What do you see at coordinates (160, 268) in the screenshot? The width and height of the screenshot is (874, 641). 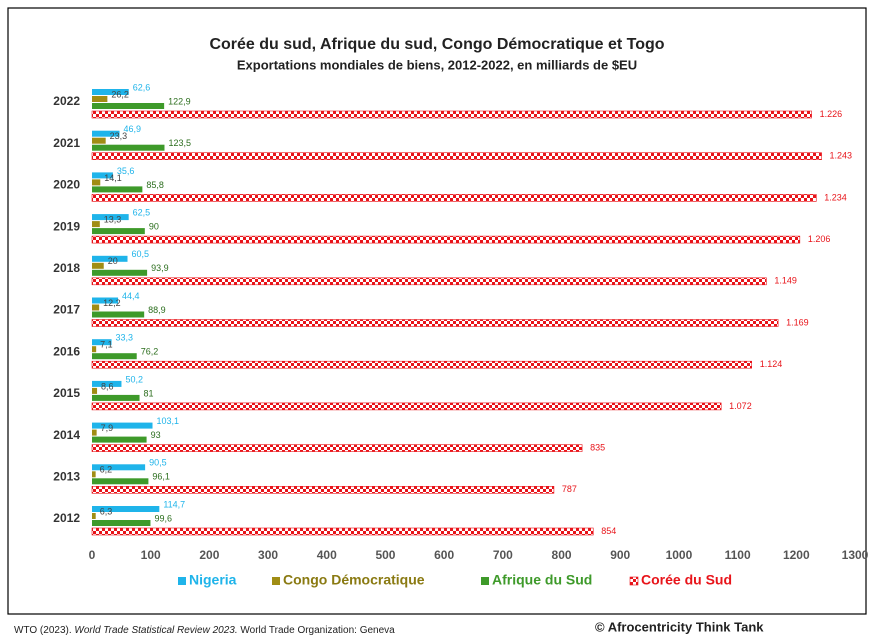 I see `data-label: 93,9` at bounding box center [160, 268].